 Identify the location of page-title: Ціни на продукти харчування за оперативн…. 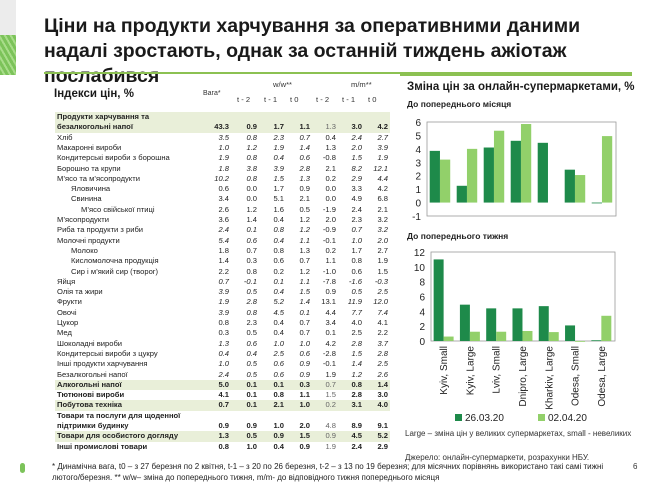
(312, 51).